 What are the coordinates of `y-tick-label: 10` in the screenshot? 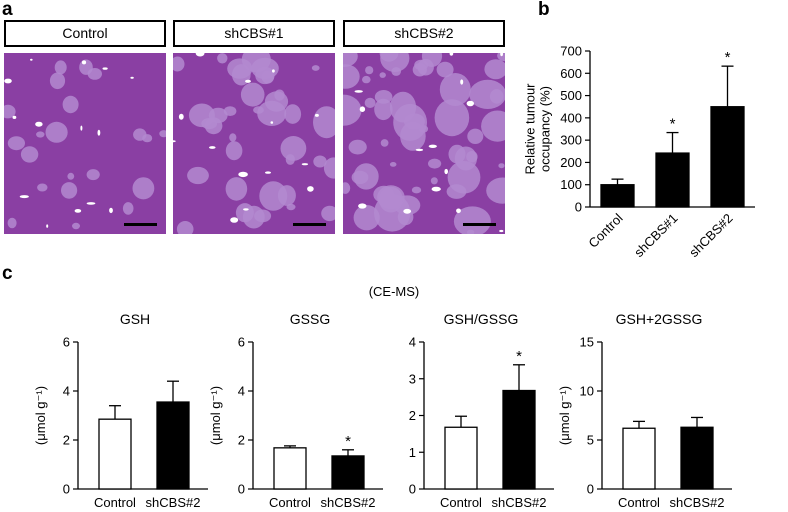 It's located at (587, 391).